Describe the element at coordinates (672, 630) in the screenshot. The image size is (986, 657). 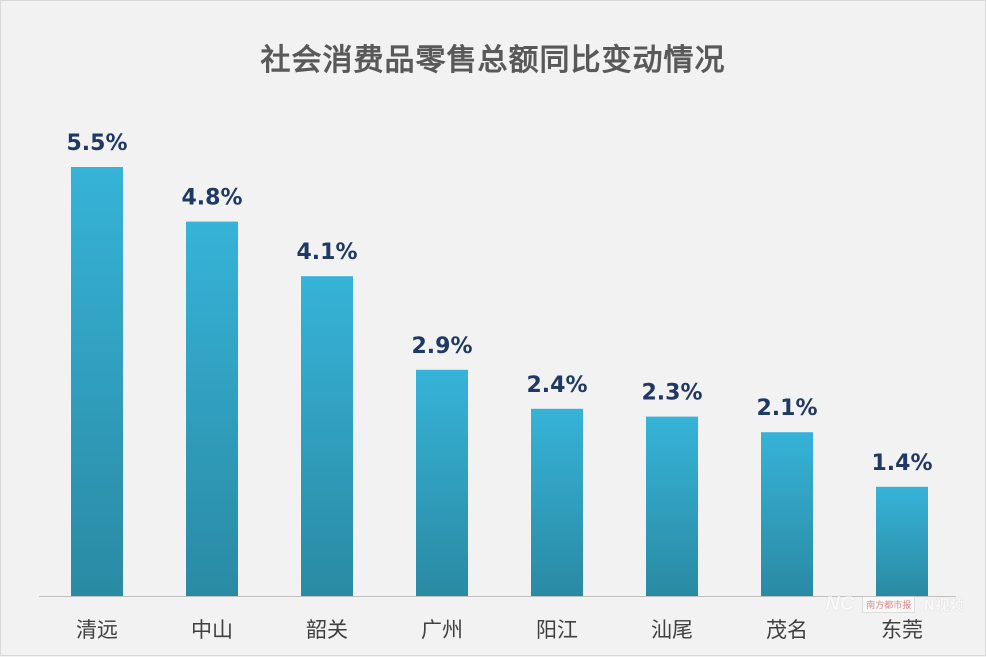
I see `category-label: 汕尾` at that location.